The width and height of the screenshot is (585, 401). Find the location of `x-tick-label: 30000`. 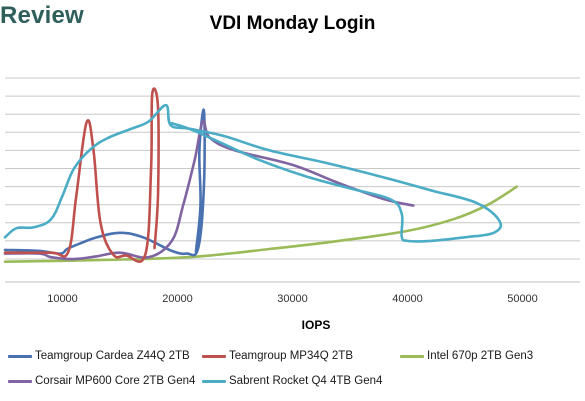

x-tick-label: 30000 is located at coordinates (292, 299).